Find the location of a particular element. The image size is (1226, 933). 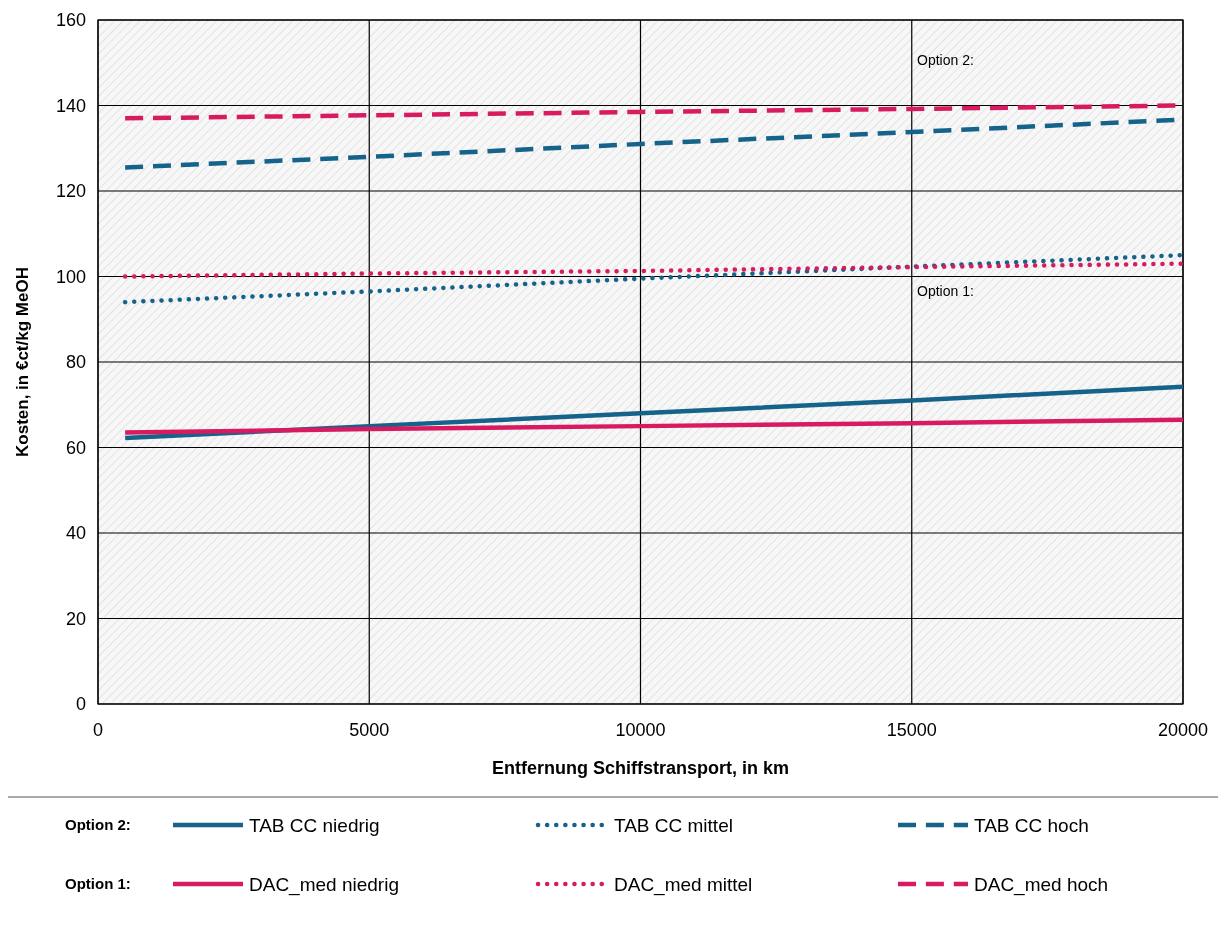

y-tick-label: 160 is located at coordinates (70, 20).